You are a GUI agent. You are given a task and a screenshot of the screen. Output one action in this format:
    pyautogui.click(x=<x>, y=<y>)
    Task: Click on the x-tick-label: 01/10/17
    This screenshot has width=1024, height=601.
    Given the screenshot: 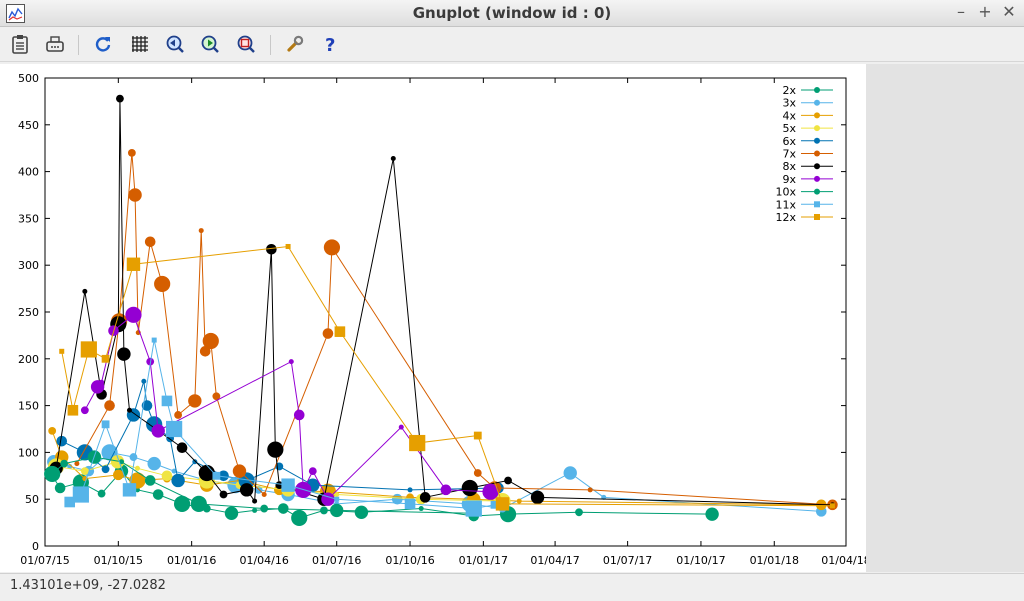 What is the action you would take?
    pyautogui.click(x=700, y=560)
    